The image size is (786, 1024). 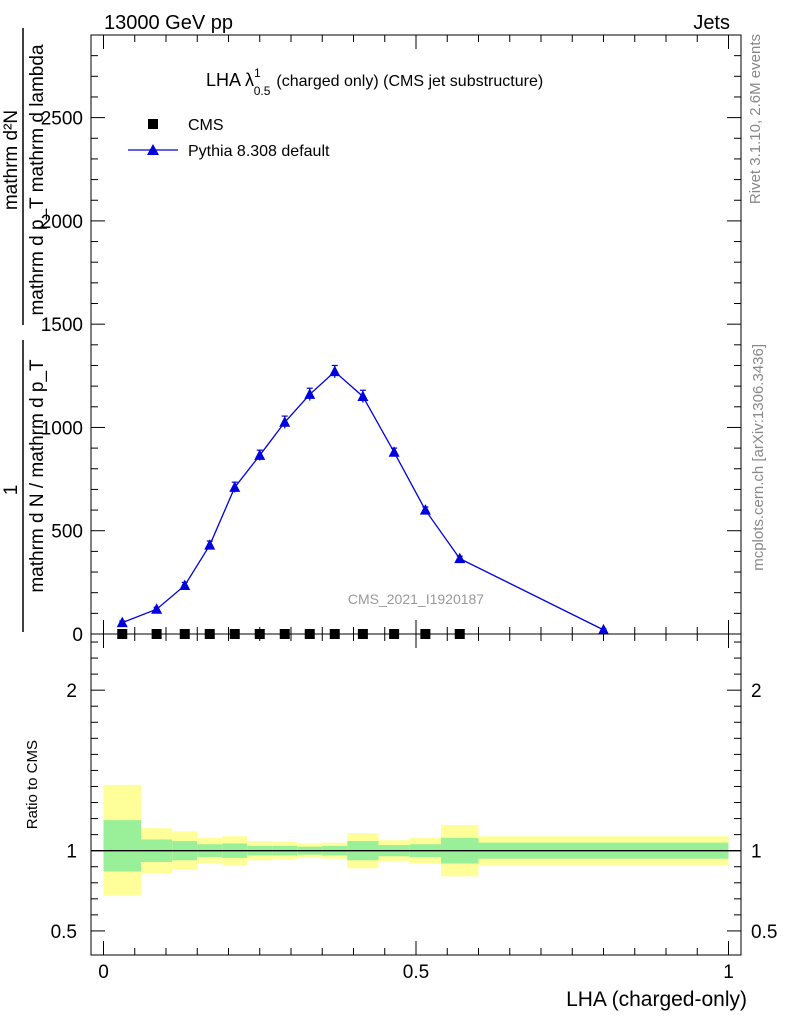 What do you see at coordinates (62, 325) in the screenshot?
I see `main-ytick-label: 1500` at bounding box center [62, 325].